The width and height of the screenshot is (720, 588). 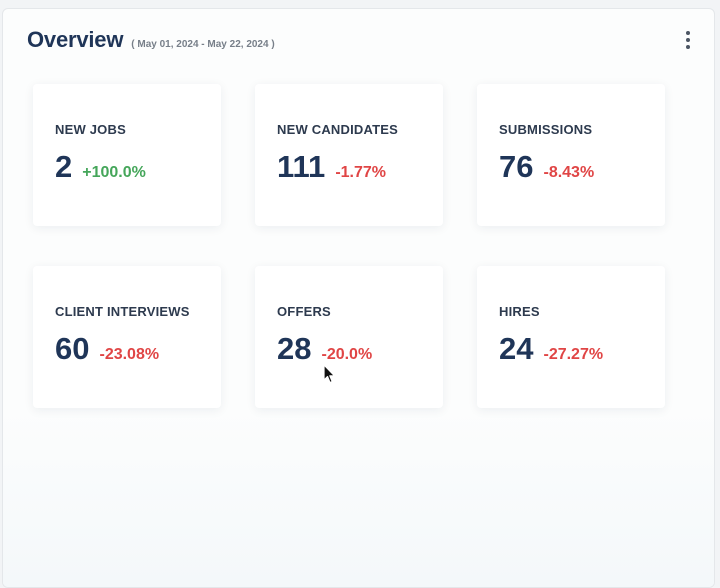 I want to click on metric-change: -20.0%, so click(x=347, y=354).